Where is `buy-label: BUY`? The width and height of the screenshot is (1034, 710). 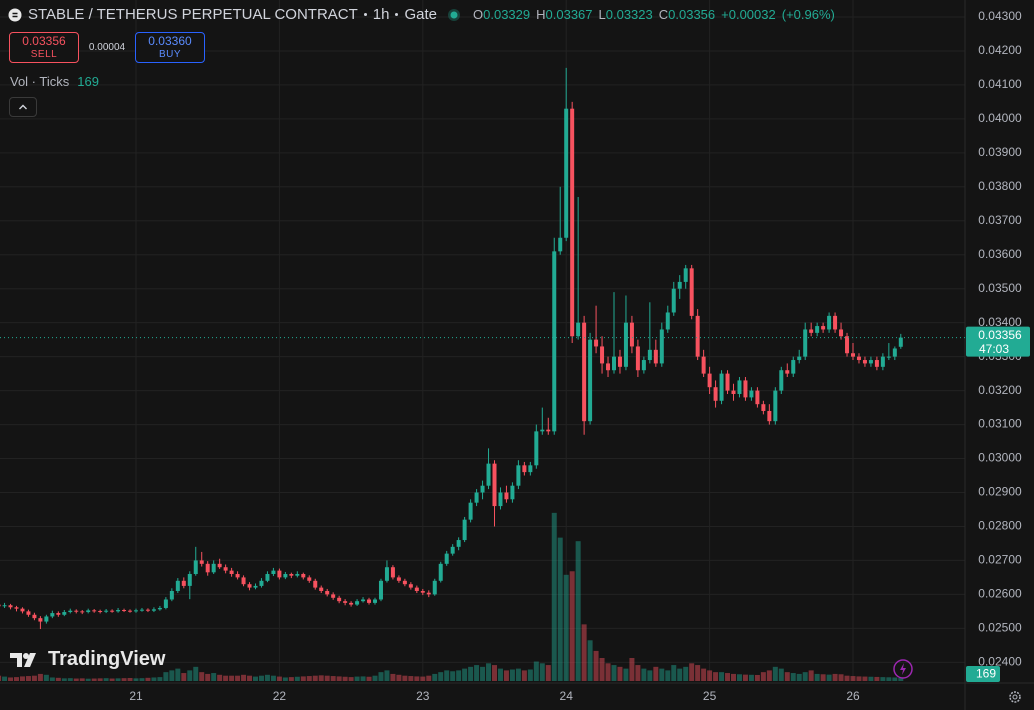 buy-label: BUY is located at coordinates (170, 54).